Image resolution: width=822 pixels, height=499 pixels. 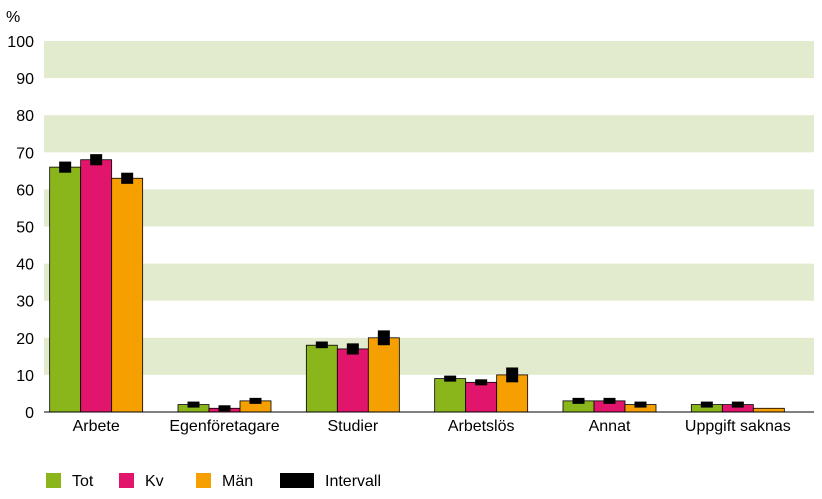 What do you see at coordinates (29, 413) in the screenshot?
I see `y-tick-label: 0` at bounding box center [29, 413].